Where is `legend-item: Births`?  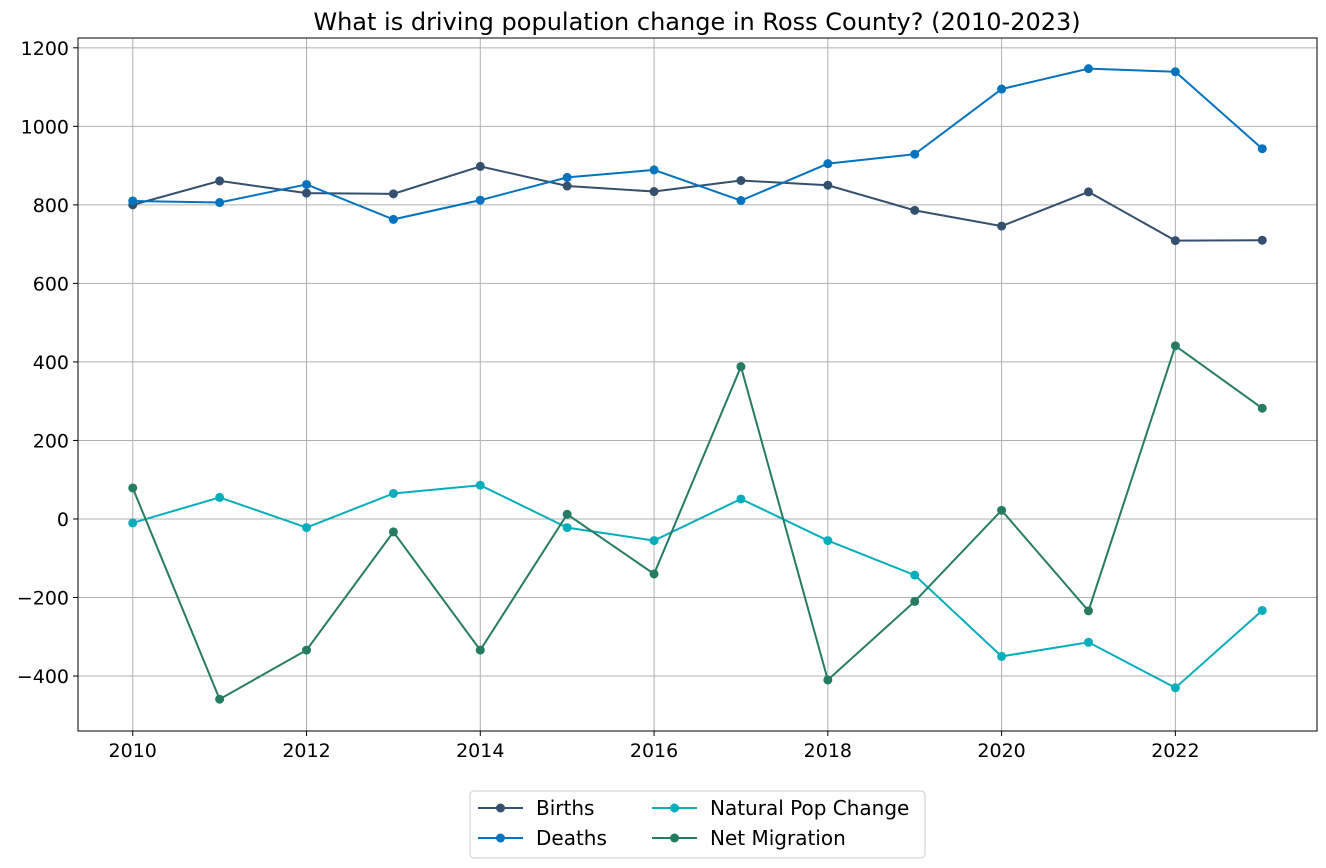 legend-item: Births is located at coordinates (536, 808).